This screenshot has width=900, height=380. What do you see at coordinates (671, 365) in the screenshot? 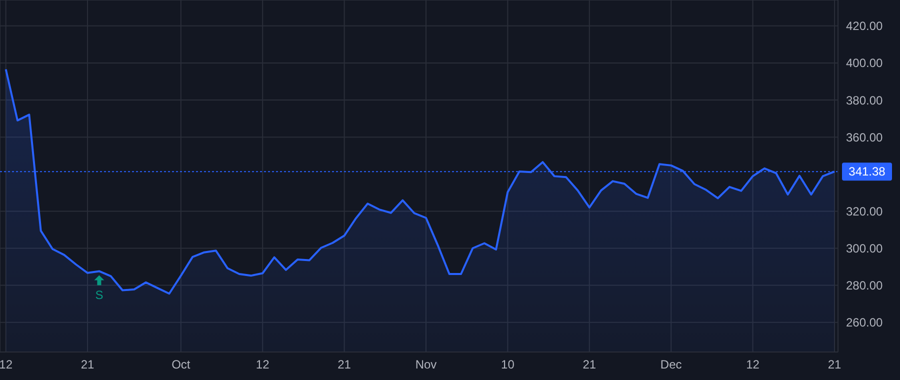
I see `x-tick-label: Dec` at bounding box center [671, 365].